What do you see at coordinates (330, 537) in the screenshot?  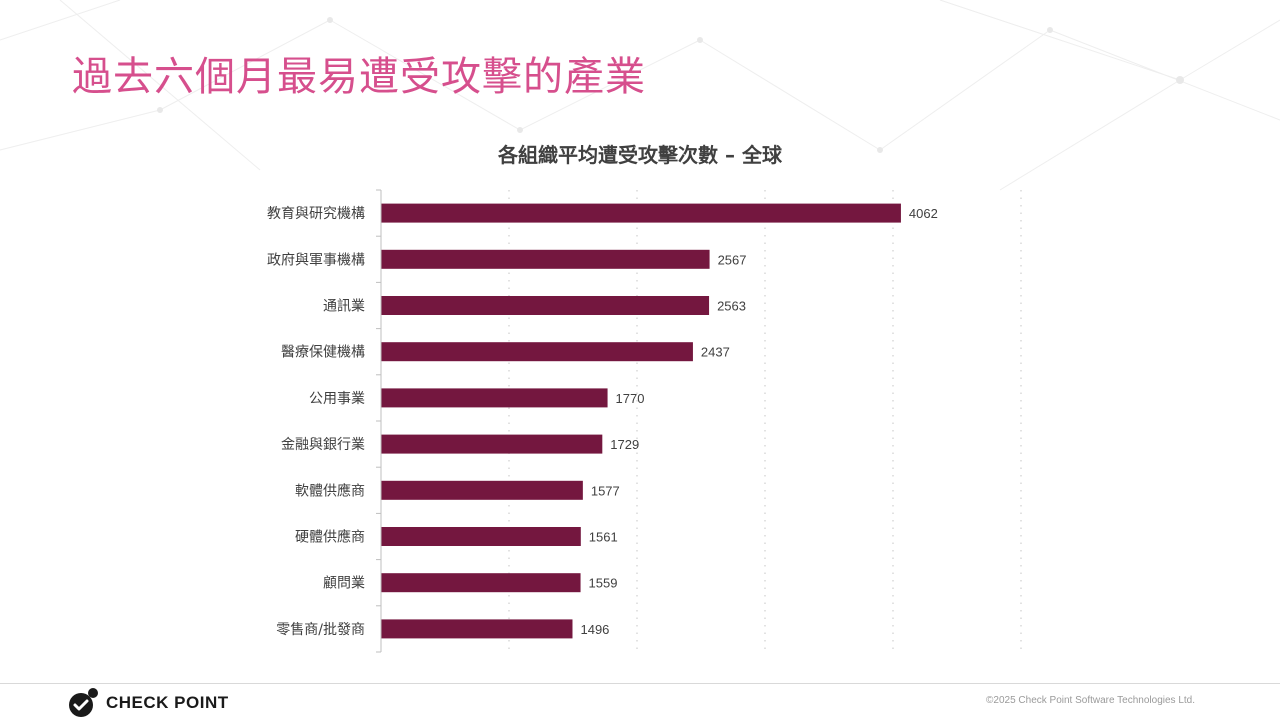 I see `category-label: 硬體供應商` at bounding box center [330, 537].